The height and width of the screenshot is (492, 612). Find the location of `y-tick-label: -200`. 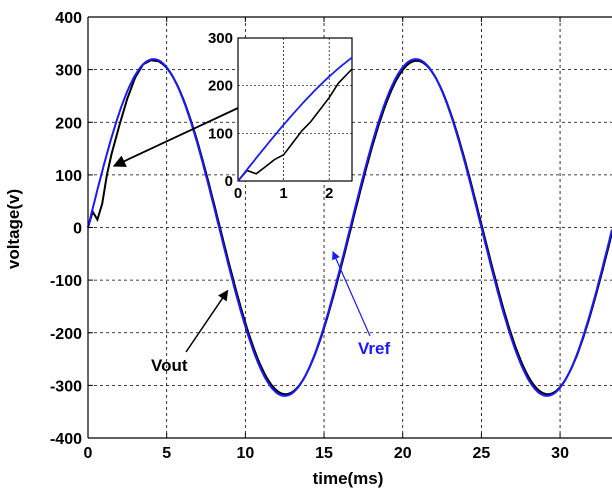

y-tick-label: -200 is located at coordinates (66, 334).